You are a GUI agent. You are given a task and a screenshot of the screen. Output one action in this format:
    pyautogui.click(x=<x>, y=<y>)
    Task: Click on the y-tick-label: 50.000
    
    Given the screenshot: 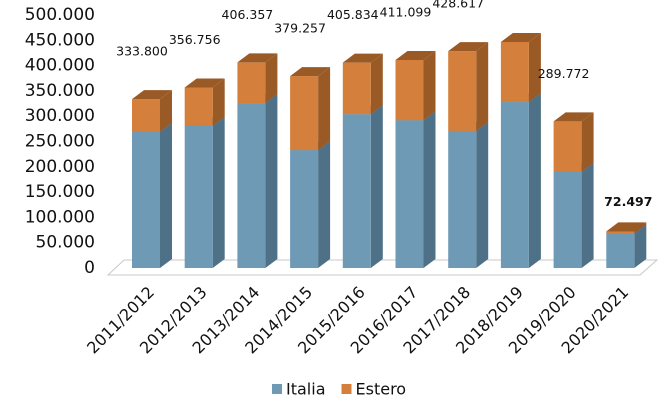 What is the action you would take?
    pyautogui.click(x=65, y=243)
    